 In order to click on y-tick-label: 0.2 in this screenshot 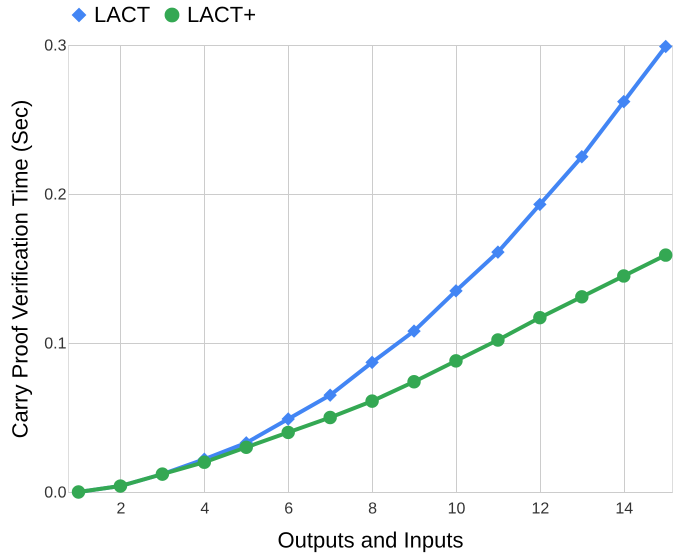, I will do `click(55, 195)`.